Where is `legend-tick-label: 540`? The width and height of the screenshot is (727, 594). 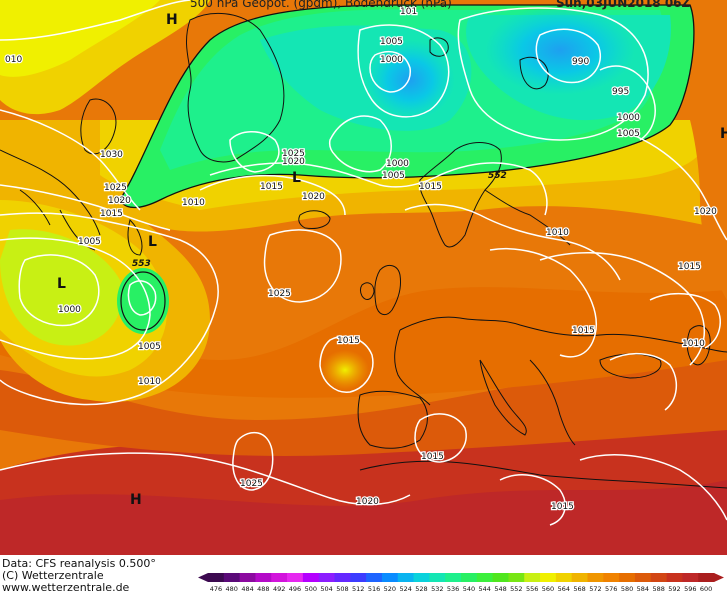
legend-tick-label: 540 is located at coordinates (469, 589).